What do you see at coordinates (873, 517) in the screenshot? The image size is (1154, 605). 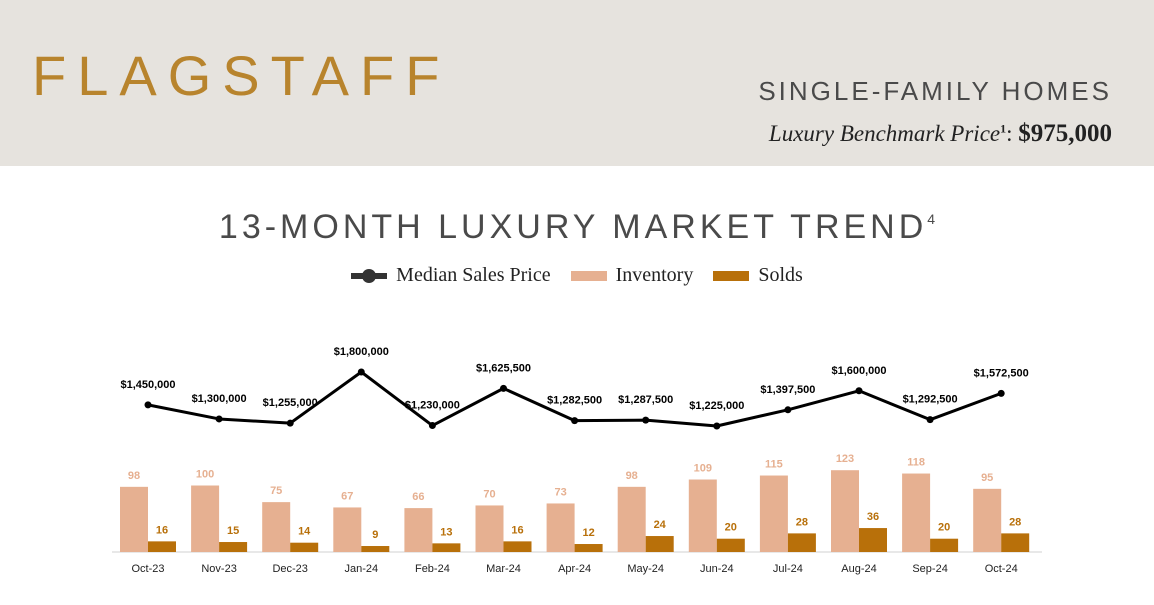 I see `solds-data-label: 36` at bounding box center [873, 517].